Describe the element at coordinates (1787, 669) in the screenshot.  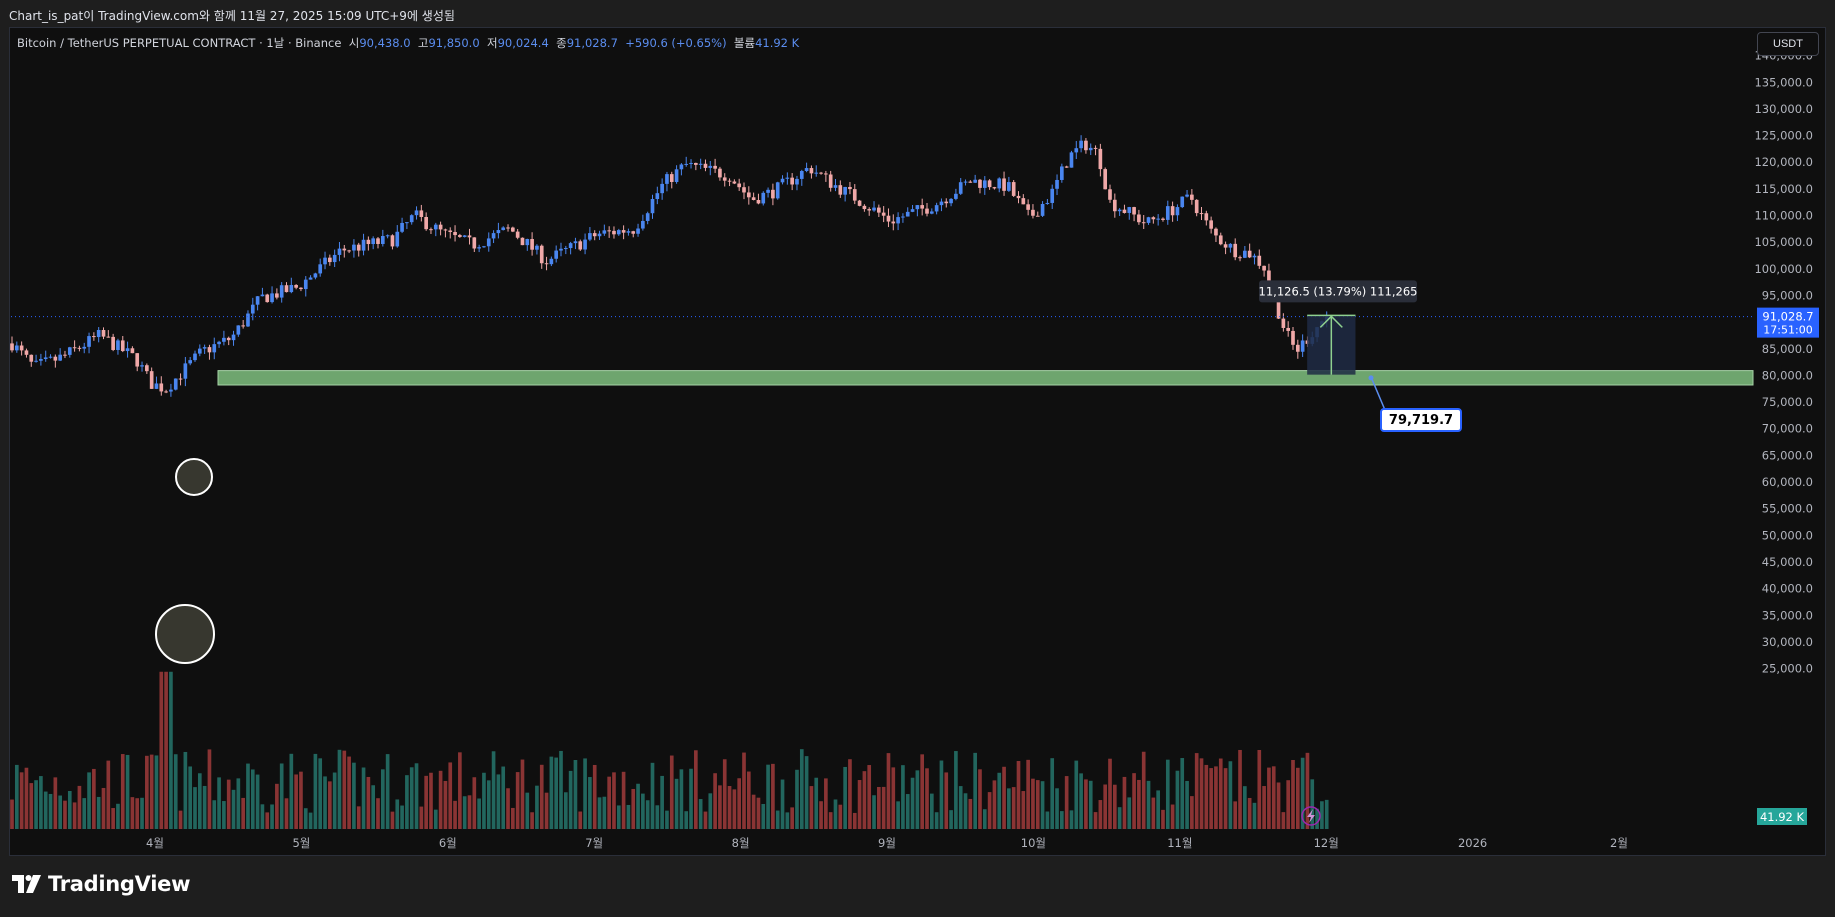
I see `y-tick-label: 25,000.0` at that location.